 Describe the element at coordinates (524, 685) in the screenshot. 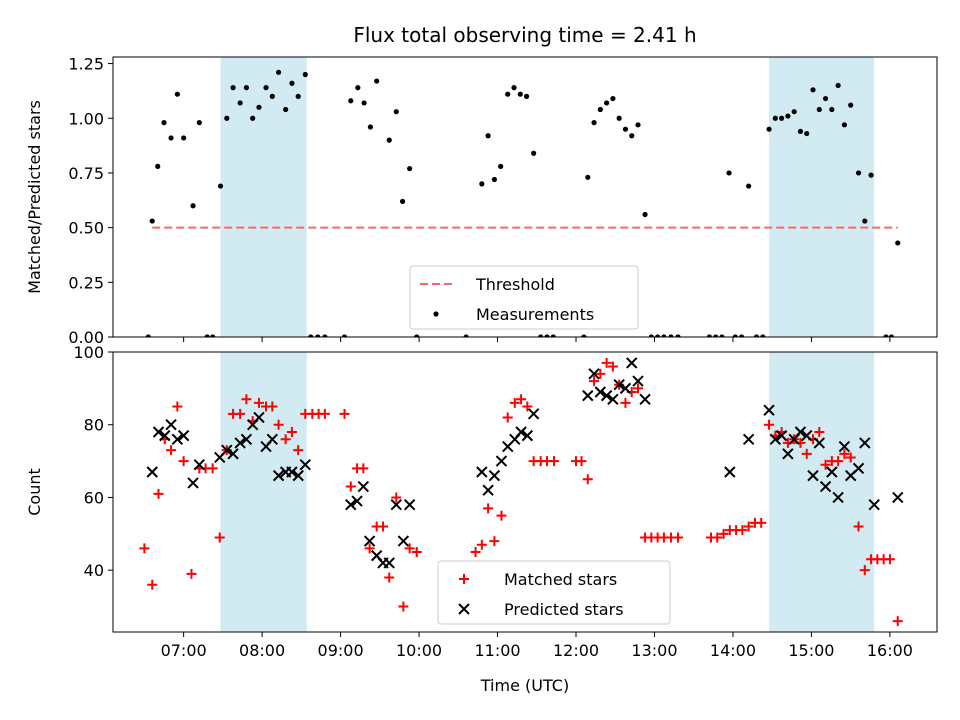

I see `x-axis-title: Time (UTC)` at that location.